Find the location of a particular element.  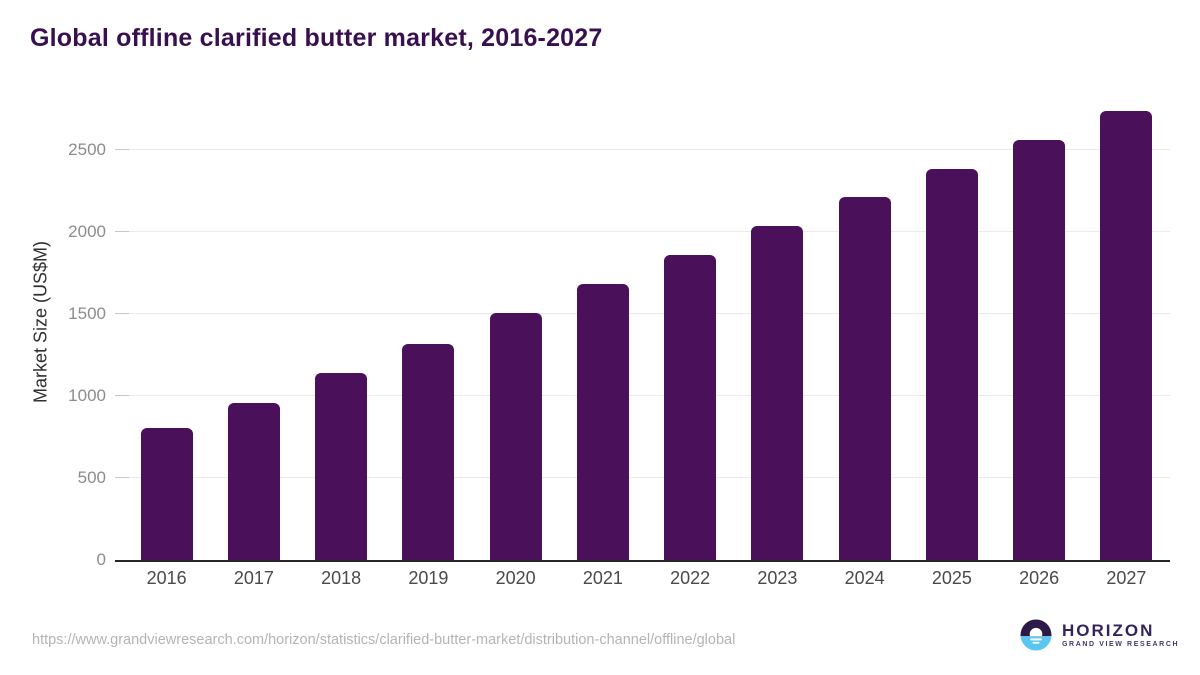

x-tick-label-2027: 2027 is located at coordinates (1126, 578).